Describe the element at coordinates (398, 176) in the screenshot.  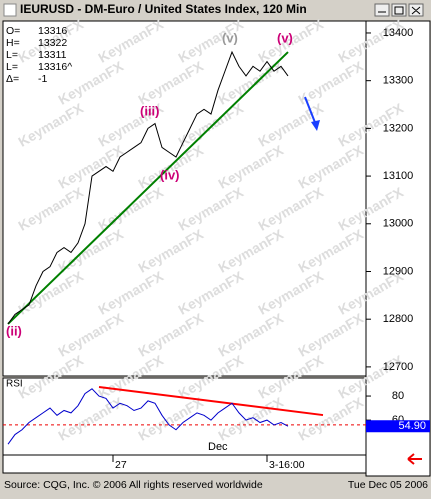
I see `y-tick-label: 13100` at that location.